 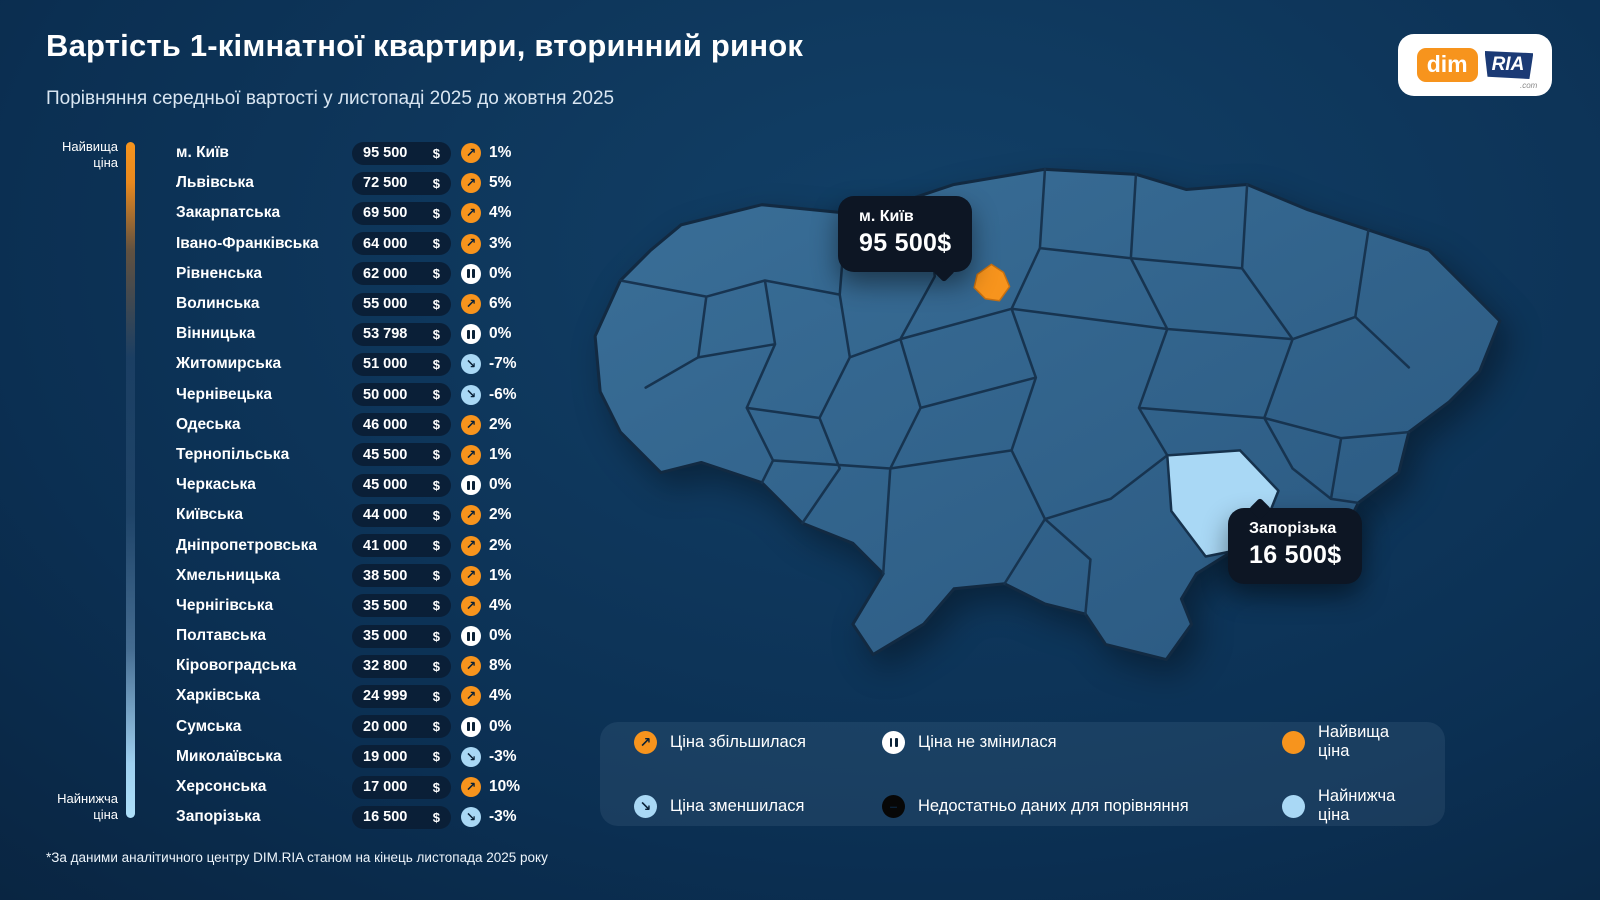 What do you see at coordinates (236, 666) in the screenshot?
I see `region-name: Кіровоградська` at bounding box center [236, 666].